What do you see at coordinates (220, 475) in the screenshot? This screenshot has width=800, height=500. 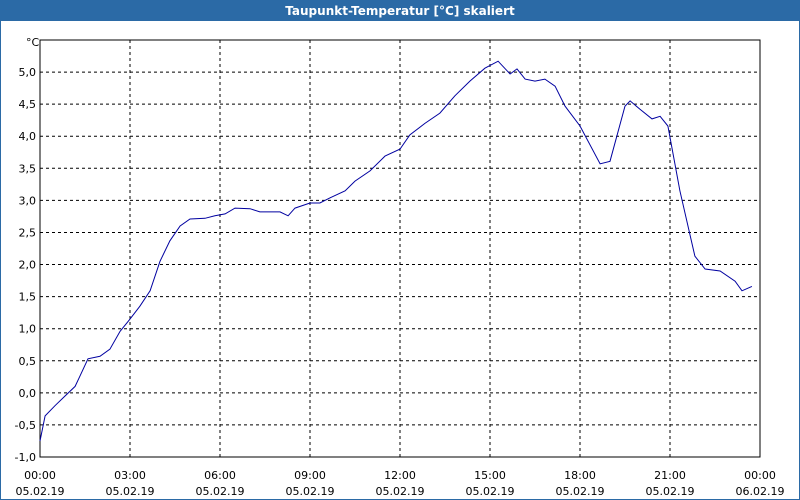 I see `x-tick-label: 06:00` at bounding box center [220, 475].